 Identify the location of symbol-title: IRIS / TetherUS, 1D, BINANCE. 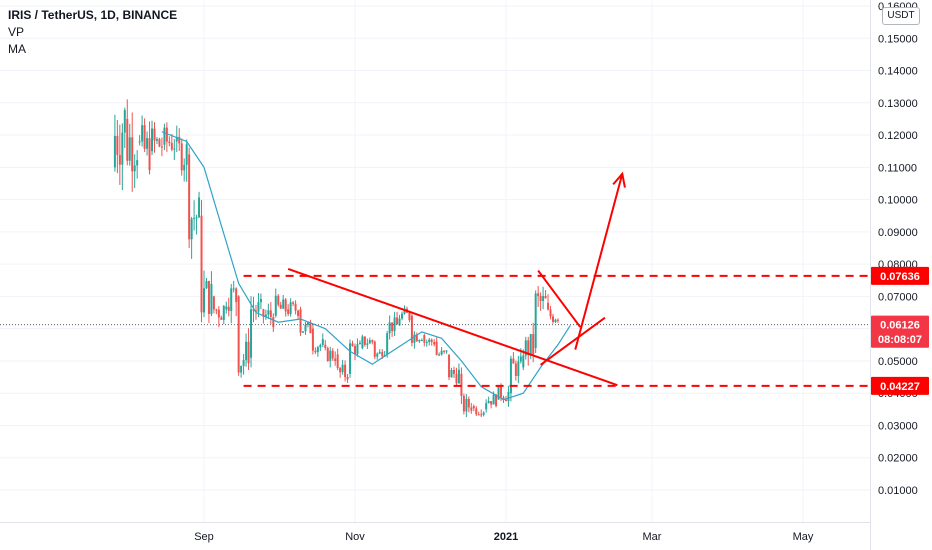
(93, 15).